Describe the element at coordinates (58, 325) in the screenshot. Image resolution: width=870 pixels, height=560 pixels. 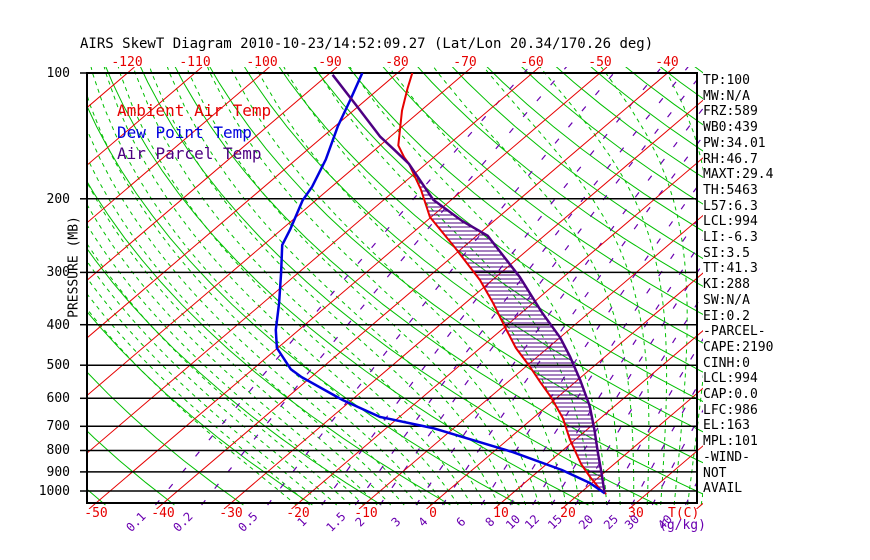
I see `pressure-tick: 400` at that location.